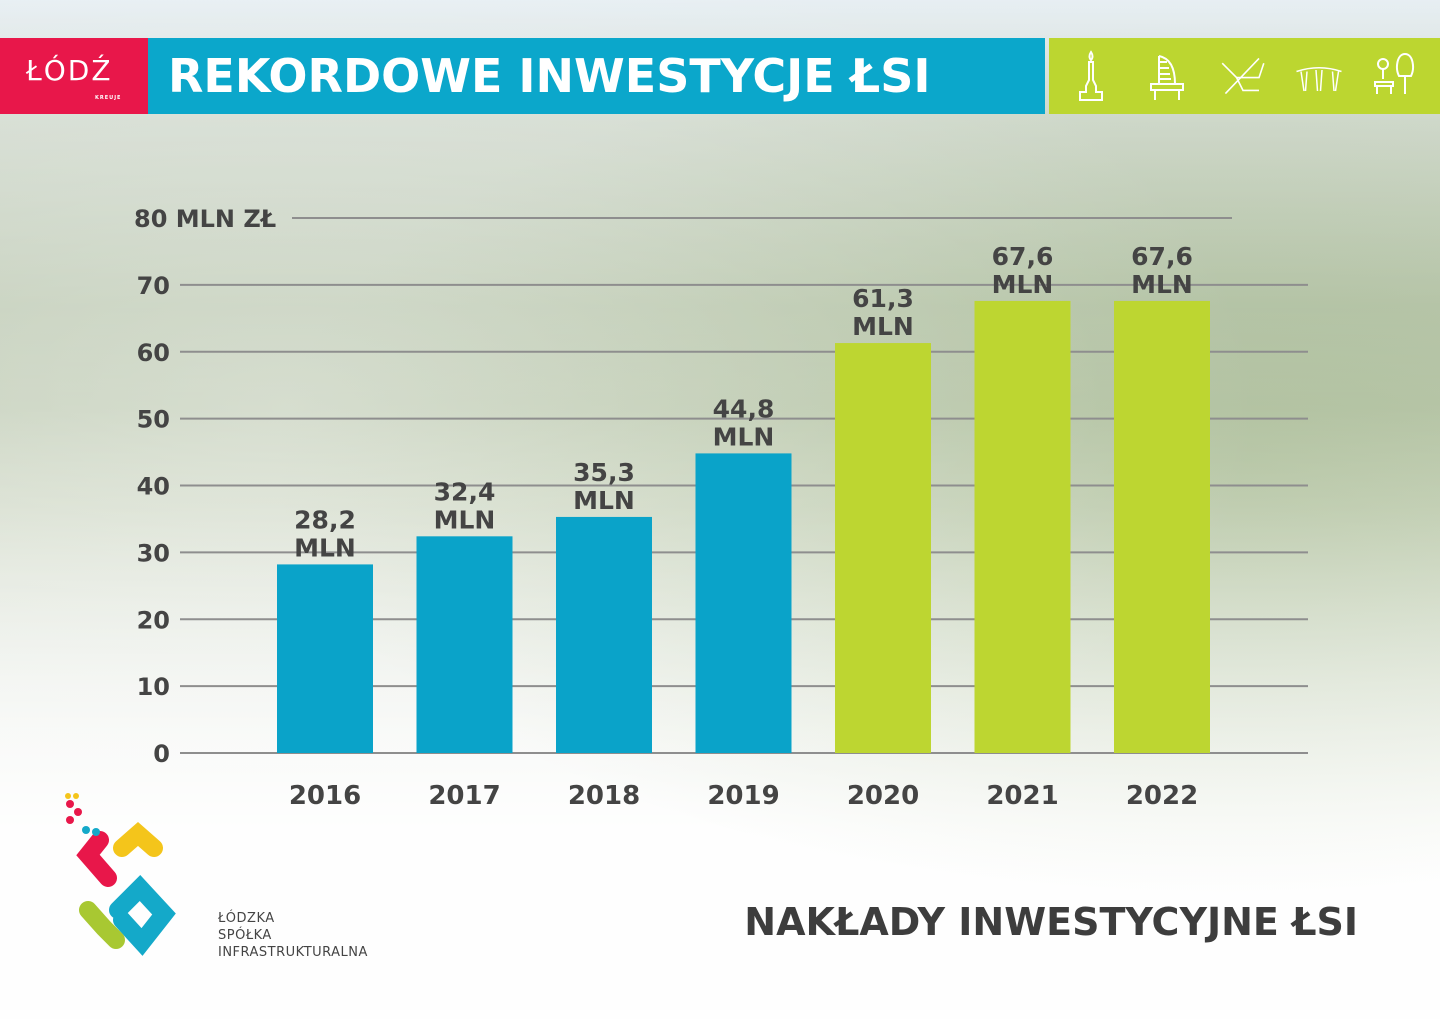 The image size is (1440, 1019). Describe the element at coordinates (744, 408) in the screenshot. I see `data-label-value: 44,8` at that location.